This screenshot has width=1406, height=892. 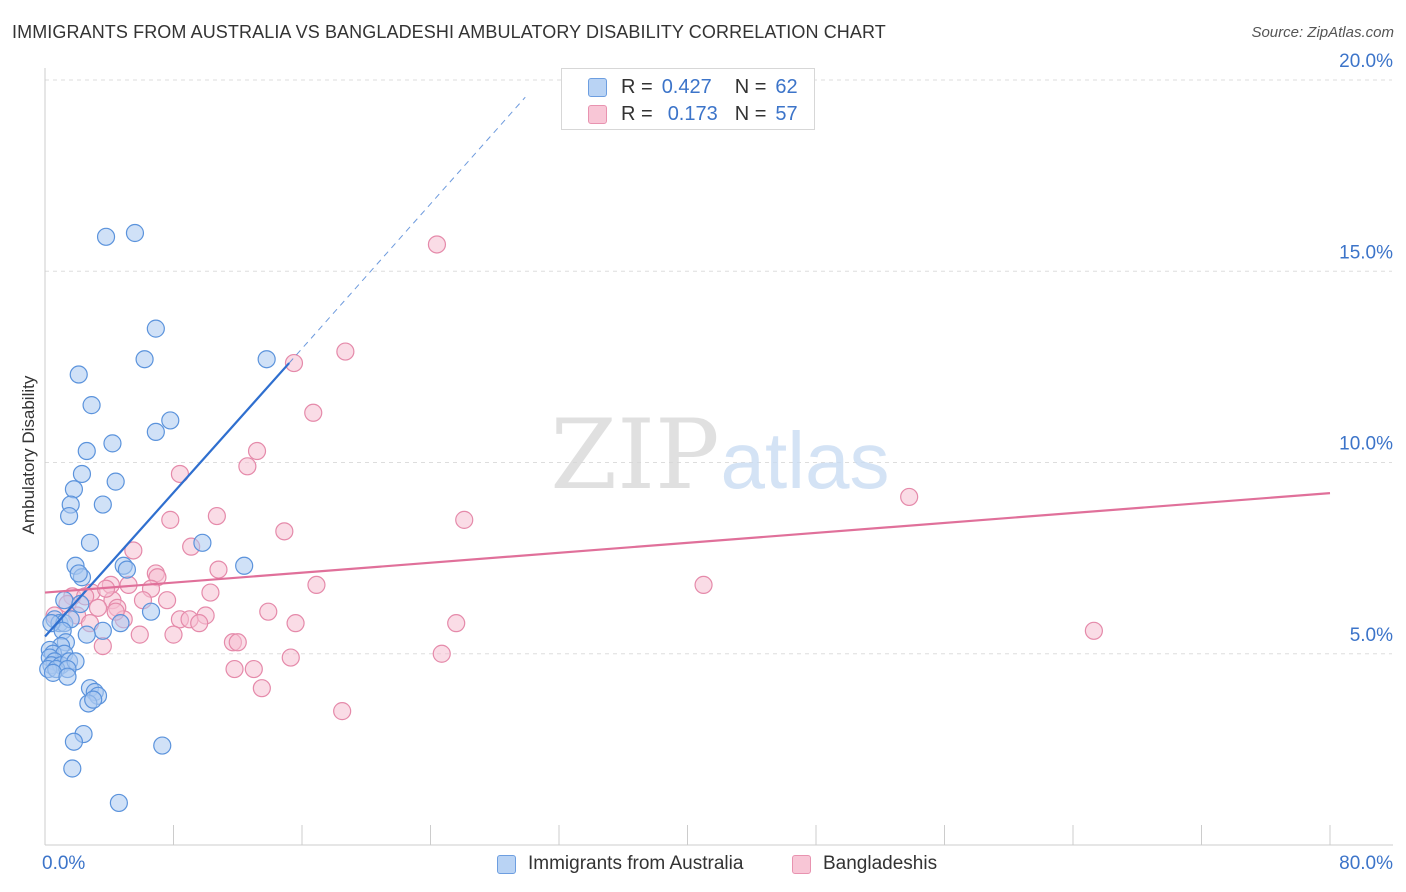 I want to click on x-tick-label-max: 80.0%, so click(x=1366, y=863).